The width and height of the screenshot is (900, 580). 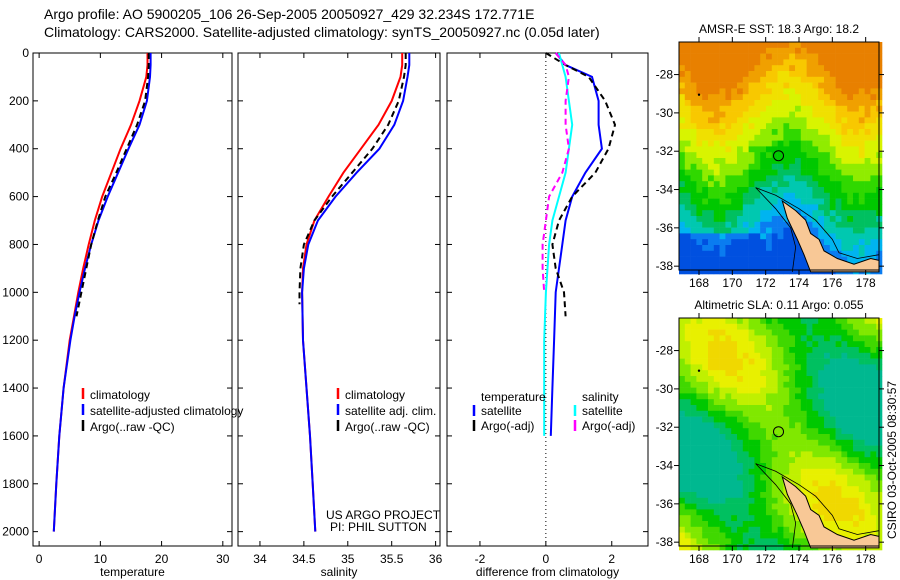 What do you see at coordinates (546, 559) in the screenshot?
I see `x-tick-label: 0` at bounding box center [546, 559].